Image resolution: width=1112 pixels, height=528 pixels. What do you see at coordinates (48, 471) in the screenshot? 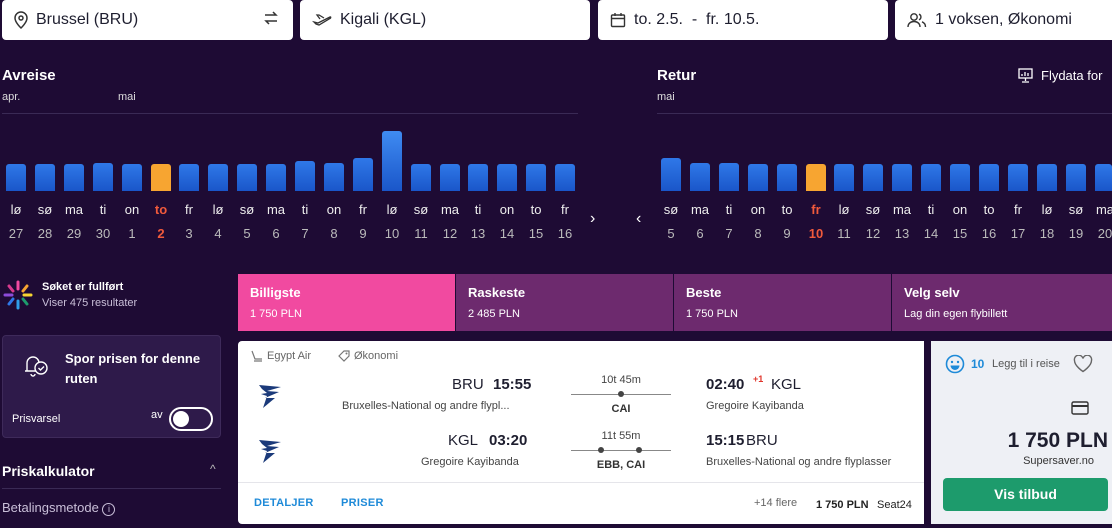
I see `price-calculator-title: Priskalkulator` at bounding box center [48, 471].